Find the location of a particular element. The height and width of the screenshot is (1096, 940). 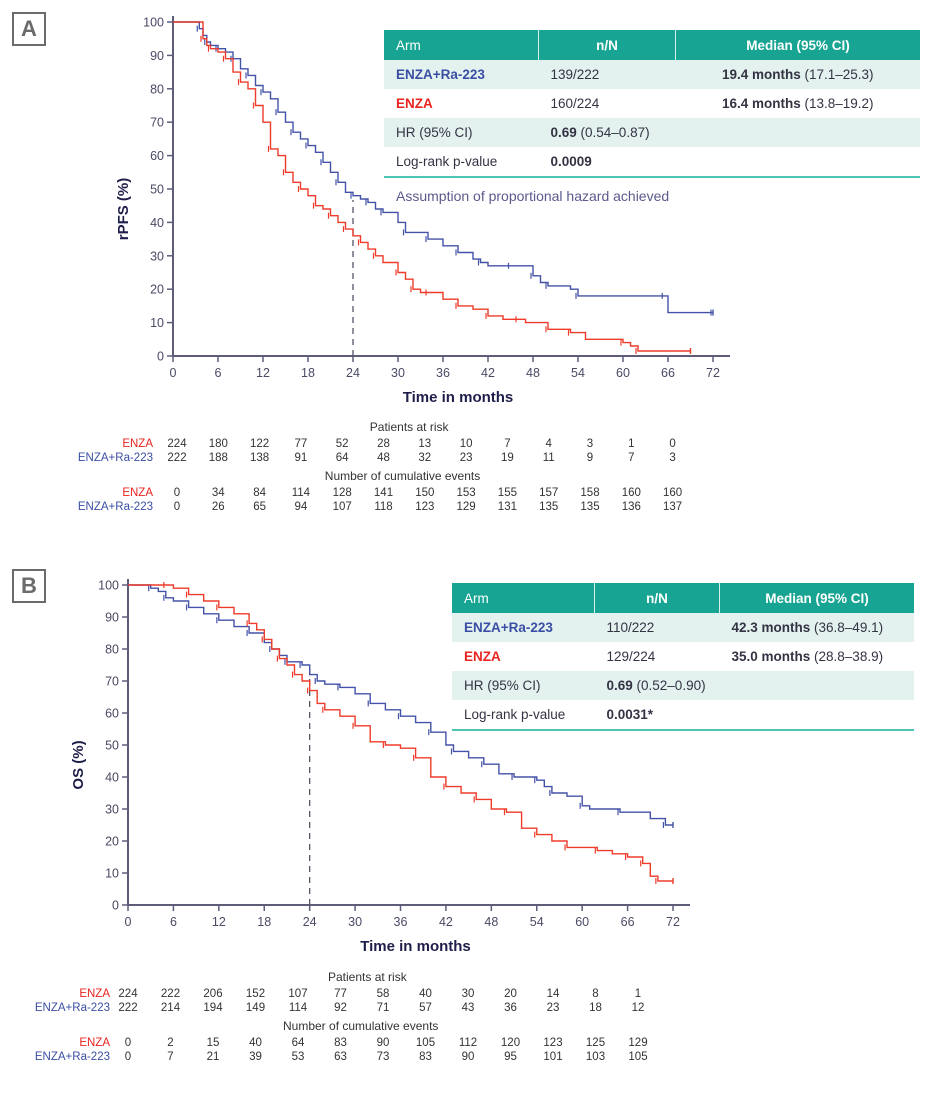

risk-row-label-enza-ra223: ENZA+Ra-223 is located at coordinates (72, 1008).